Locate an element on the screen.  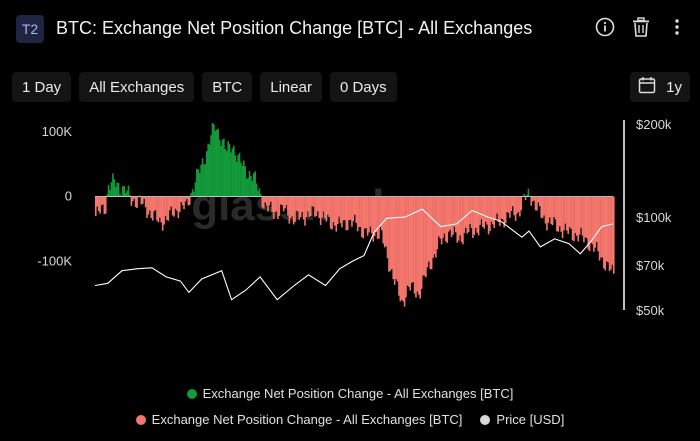
date-range-button: 1y is located at coordinates (660, 87).